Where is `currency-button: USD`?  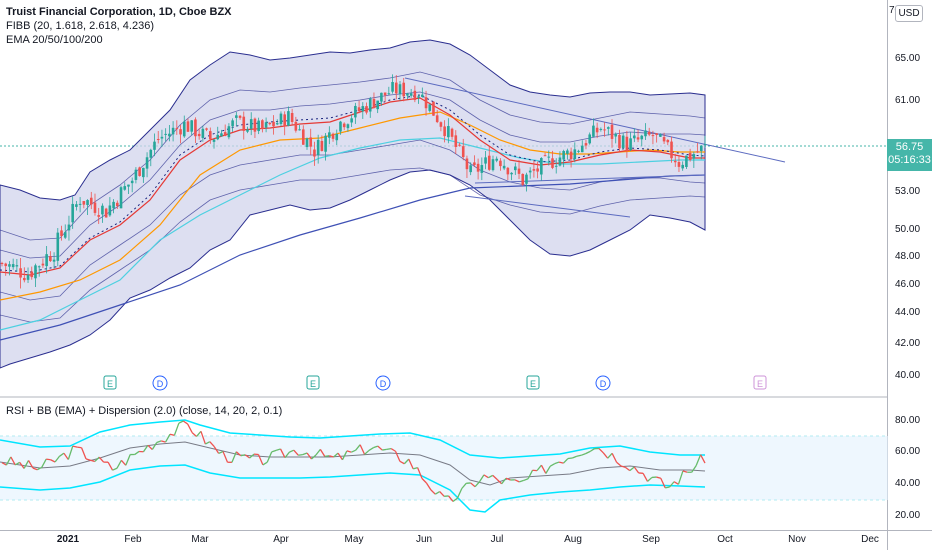
currency-button: USD is located at coordinates (909, 13).